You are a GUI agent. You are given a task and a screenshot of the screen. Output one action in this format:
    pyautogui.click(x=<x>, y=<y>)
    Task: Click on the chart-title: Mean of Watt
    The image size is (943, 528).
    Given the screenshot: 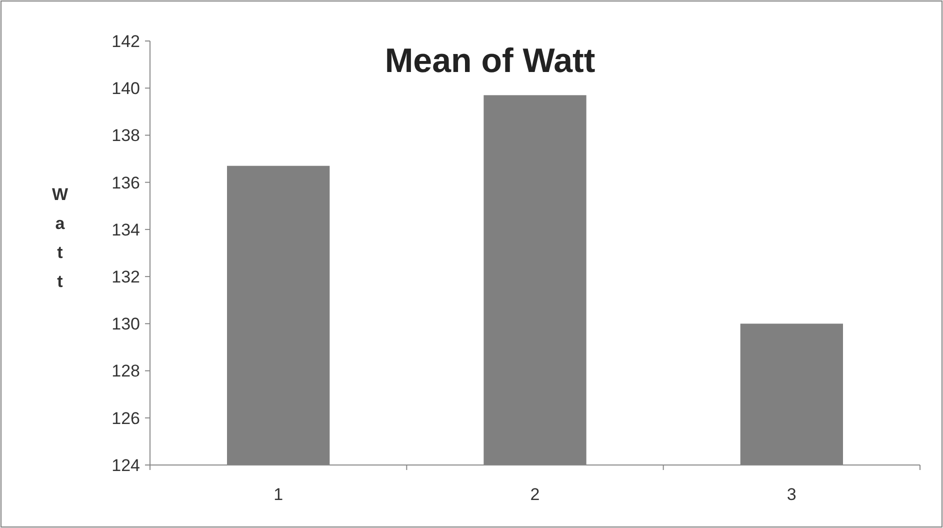 What is the action you would take?
    pyautogui.click(x=490, y=61)
    